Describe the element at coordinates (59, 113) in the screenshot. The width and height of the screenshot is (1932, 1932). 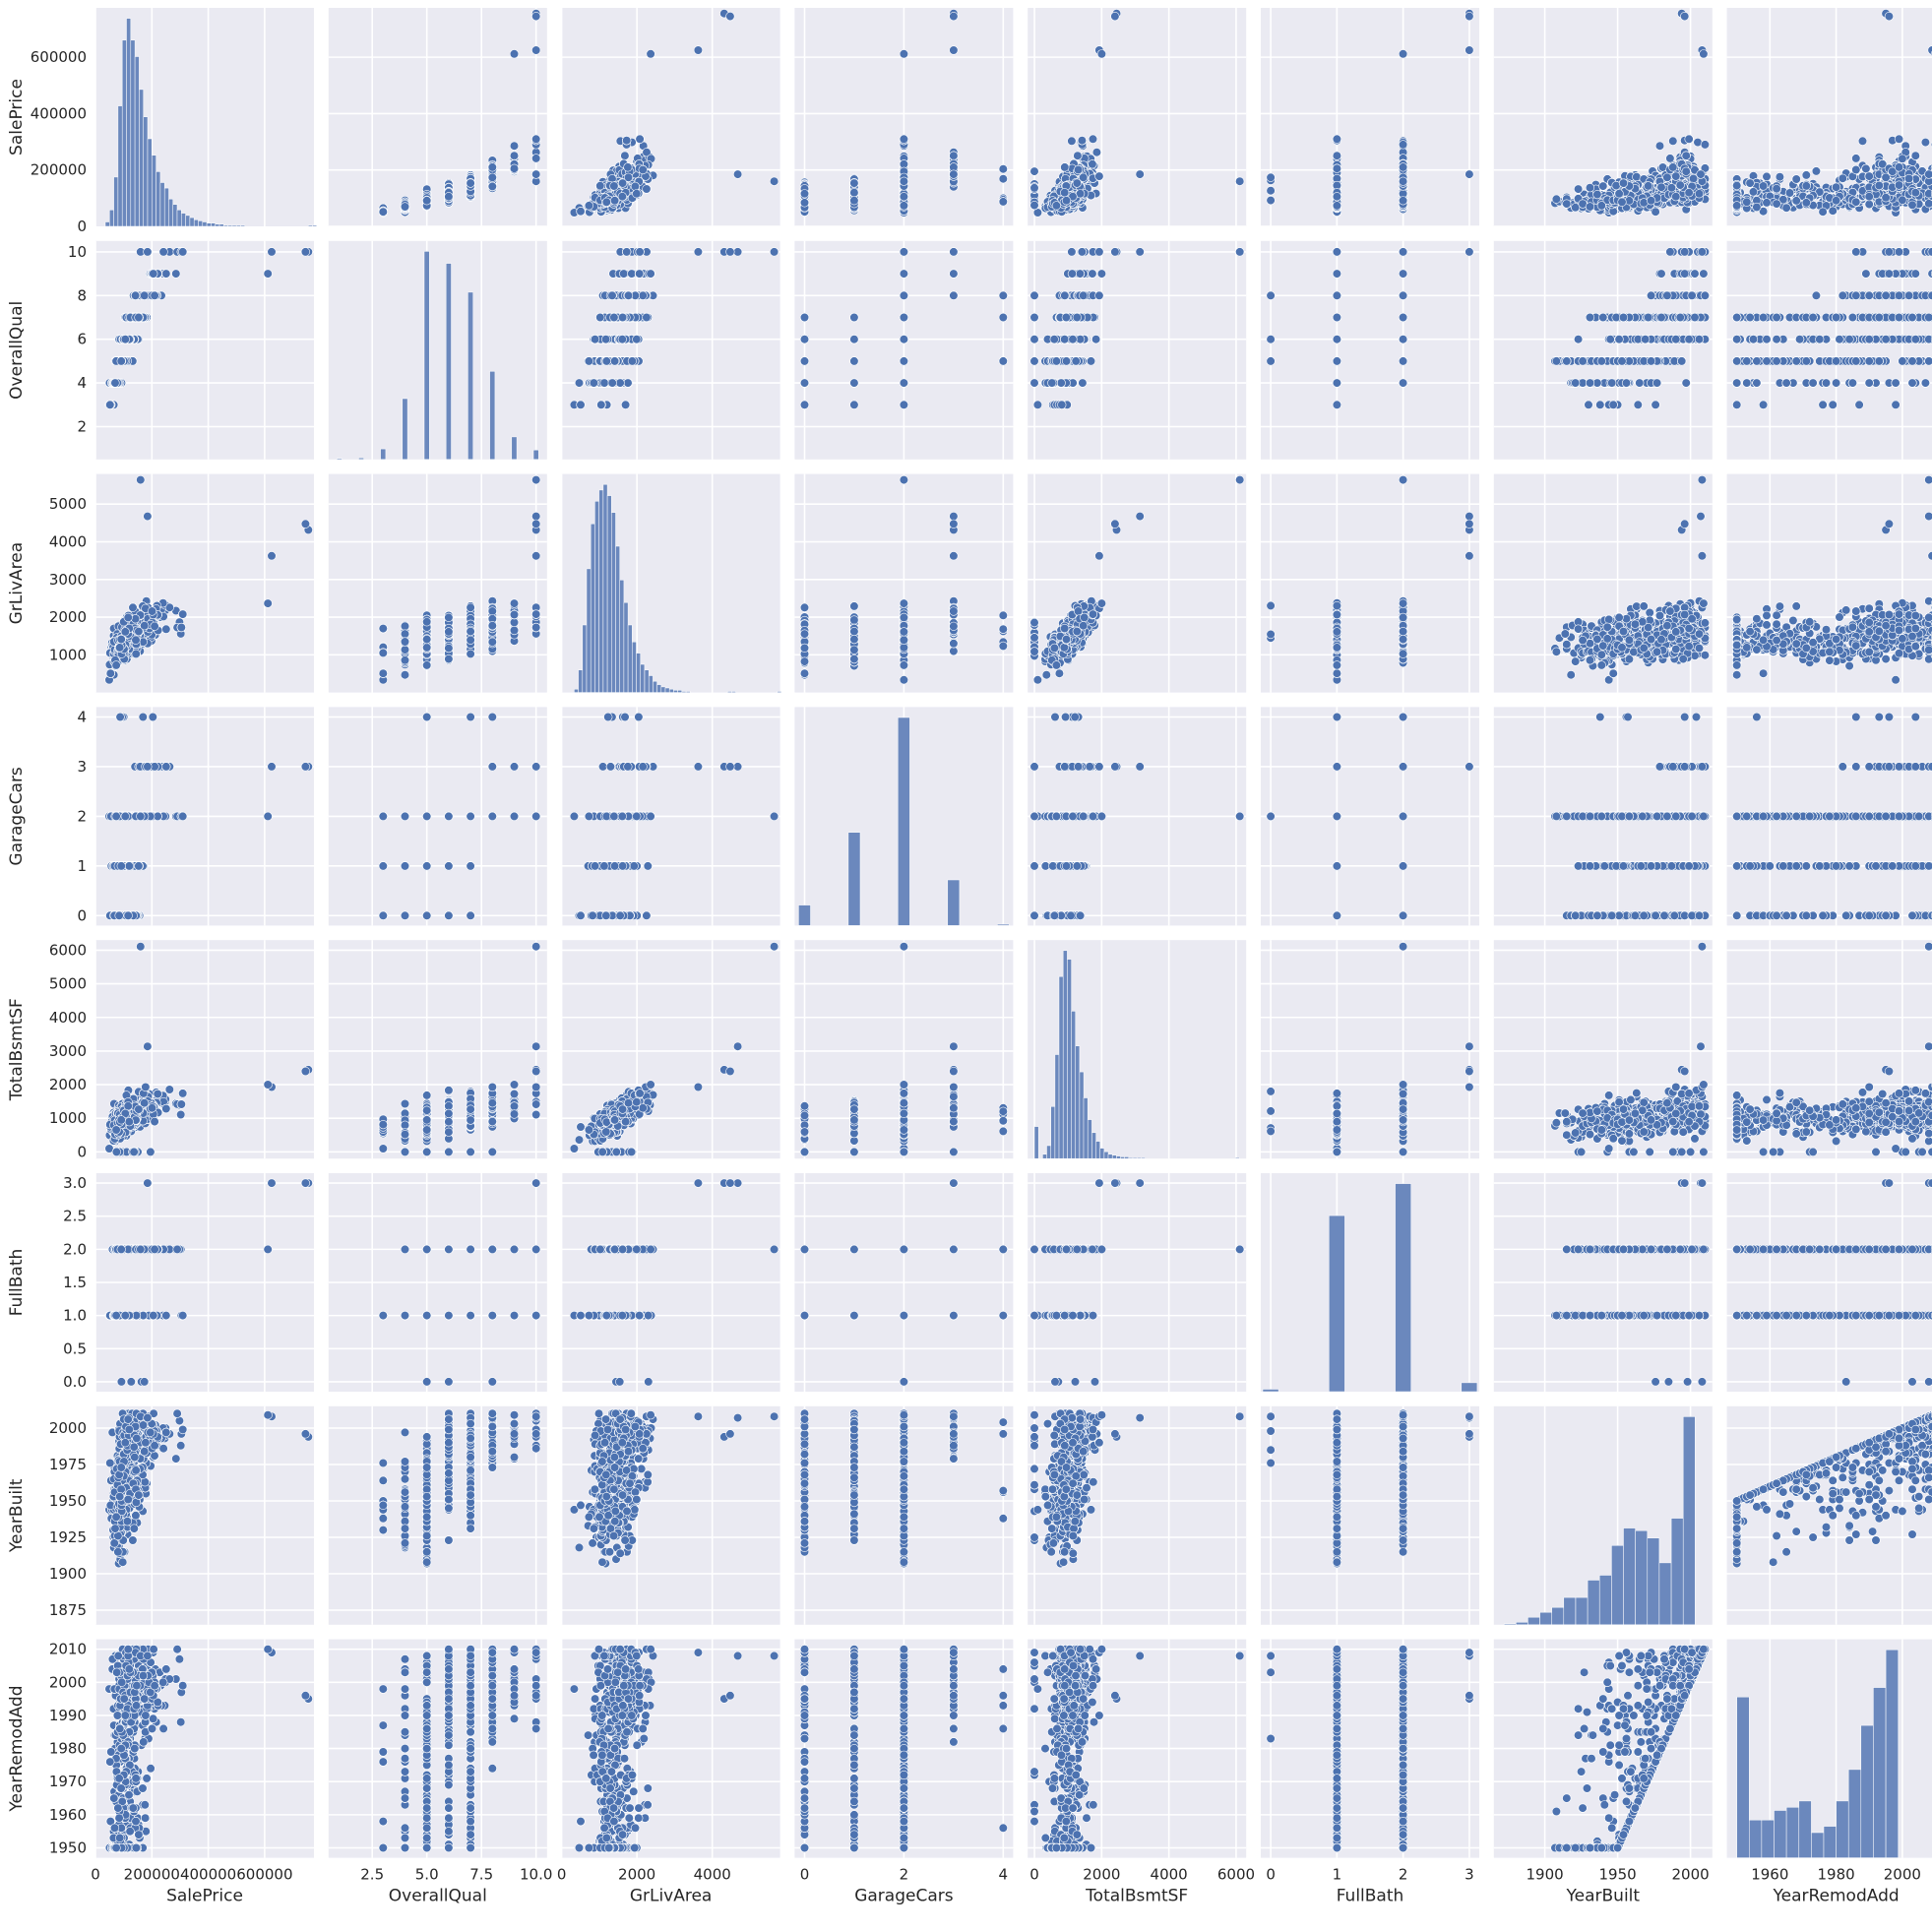
I see `y-tick-label: 400000` at that location.